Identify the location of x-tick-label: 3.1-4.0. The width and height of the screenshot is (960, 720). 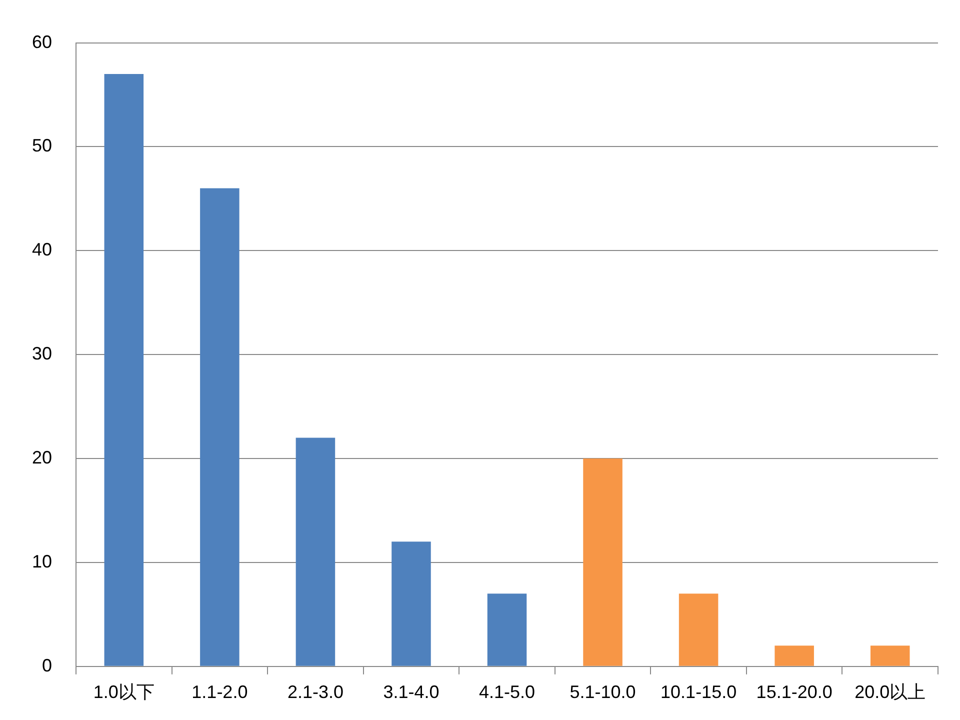
(411, 692).